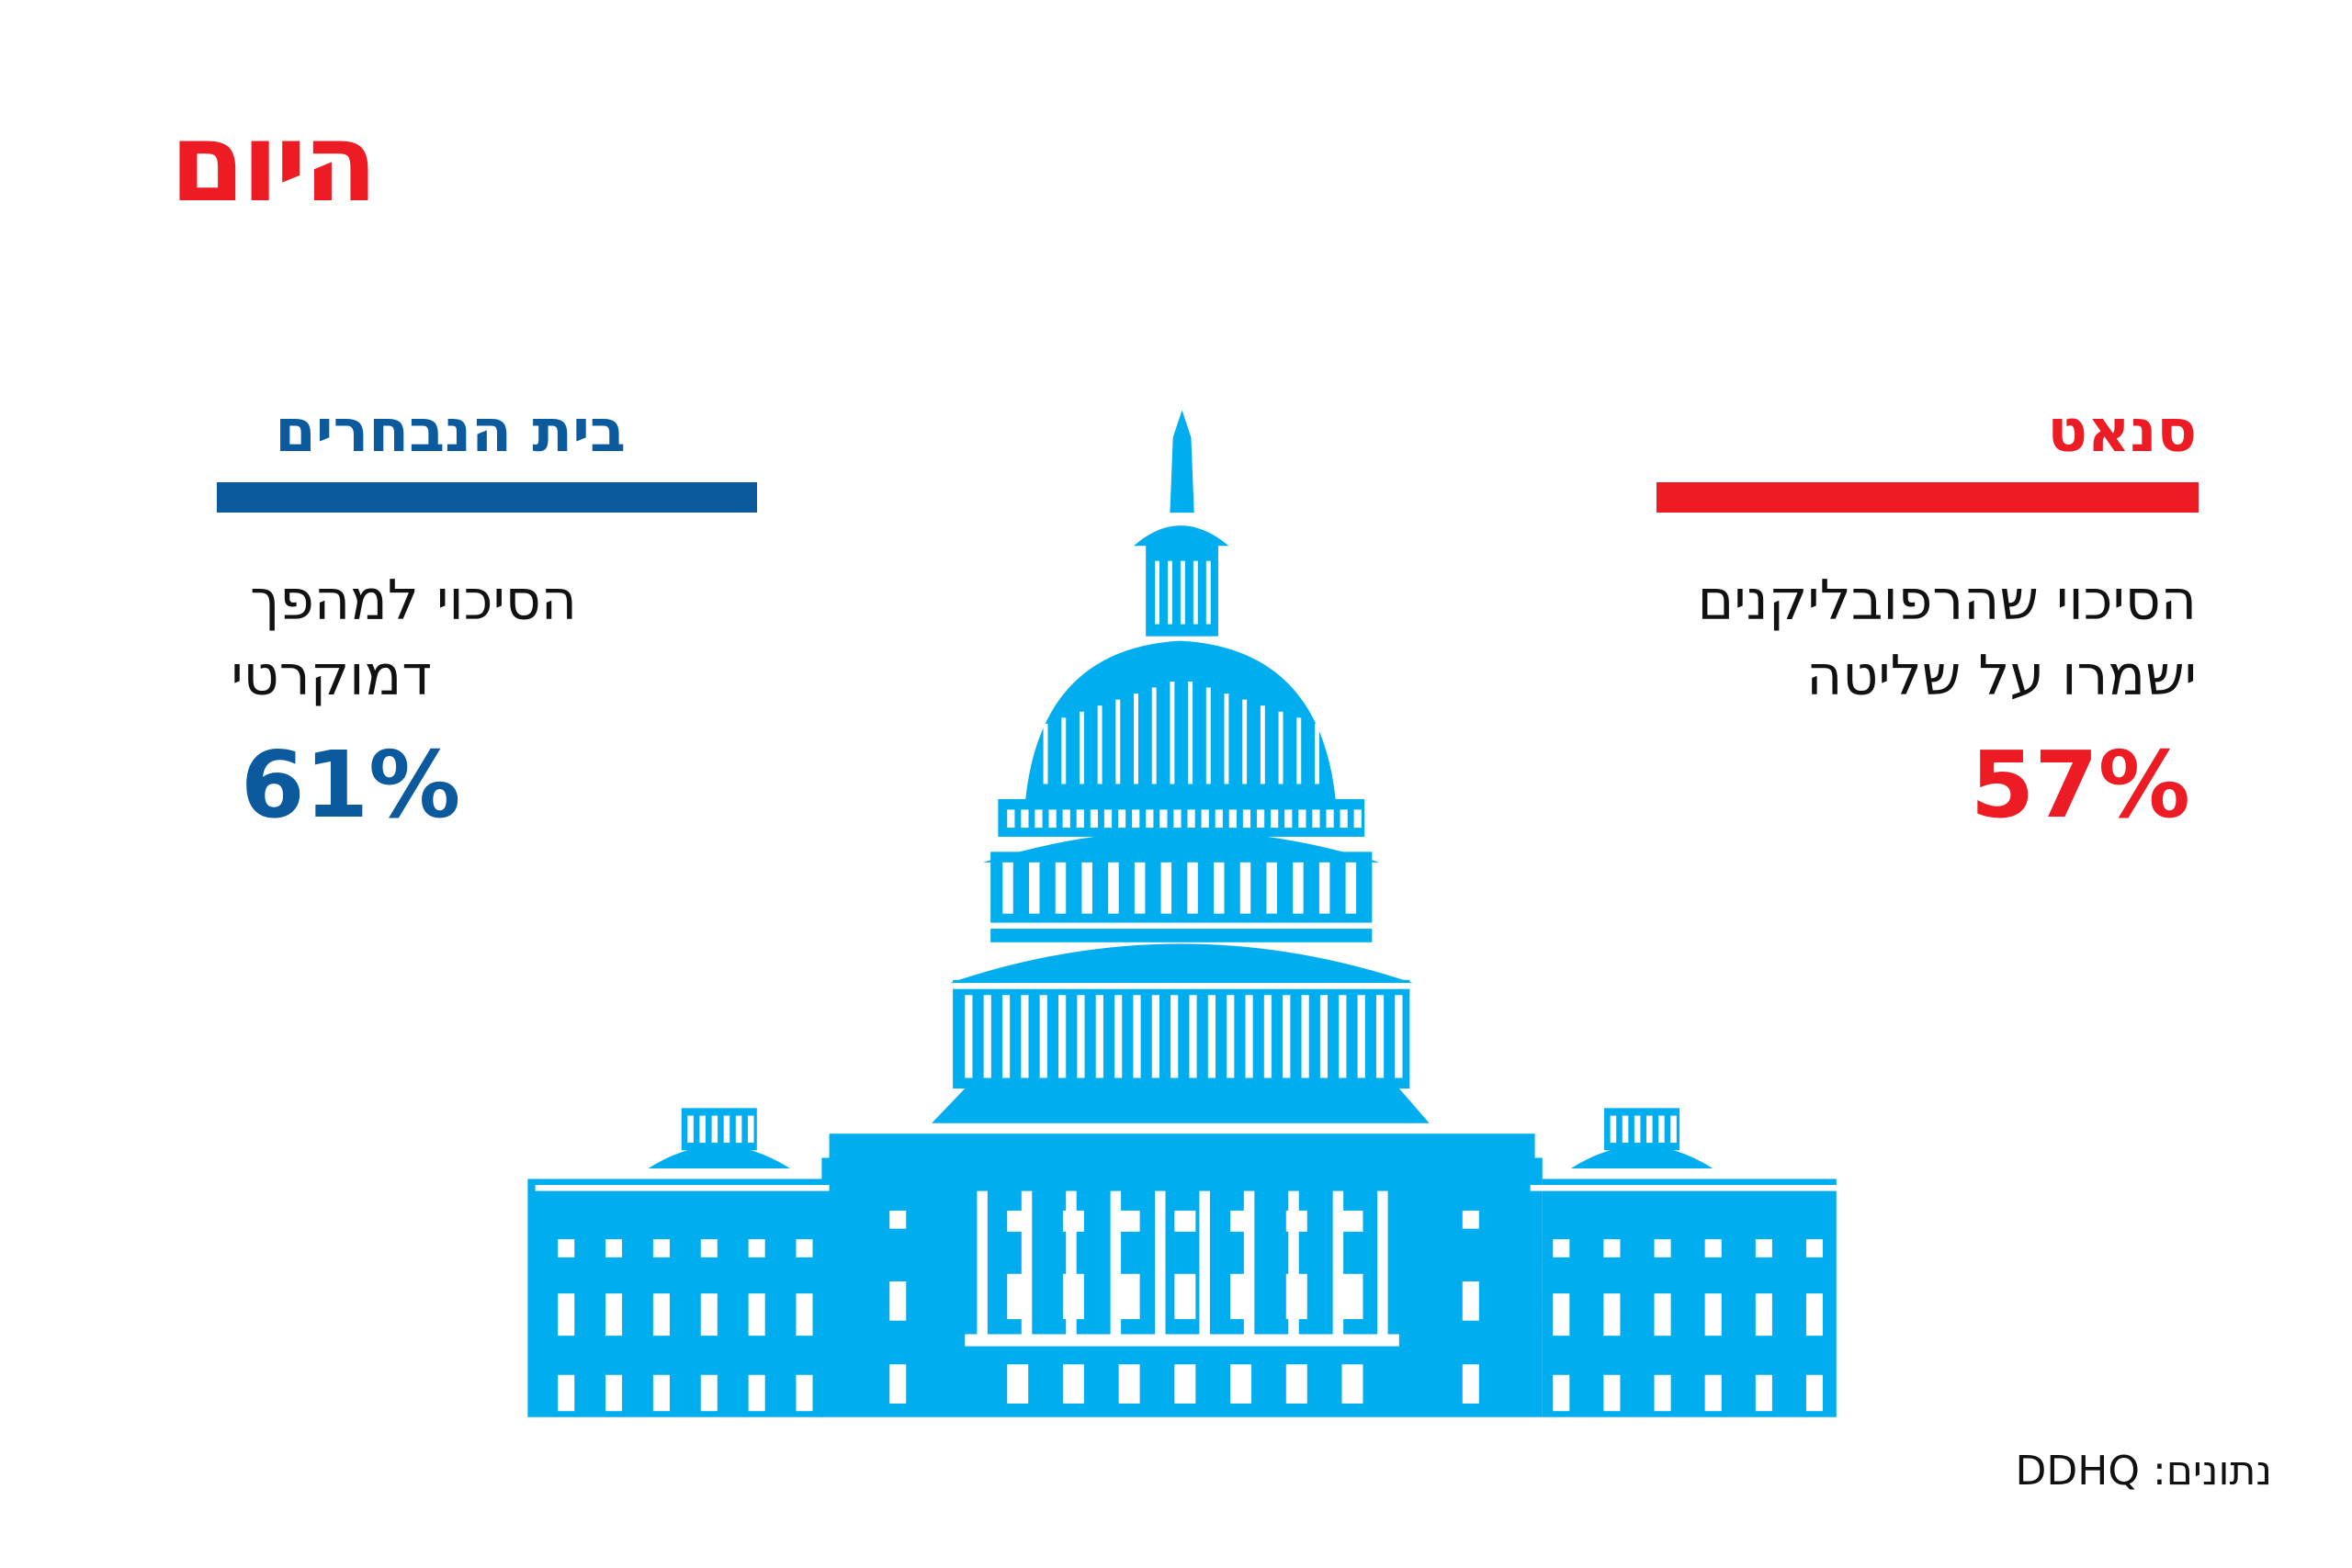 The image size is (2352, 1568). What do you see at coordinates (2080, 785) in the screenshot?
I see `senate-value: 57%` at bounding box center [2080, 785].